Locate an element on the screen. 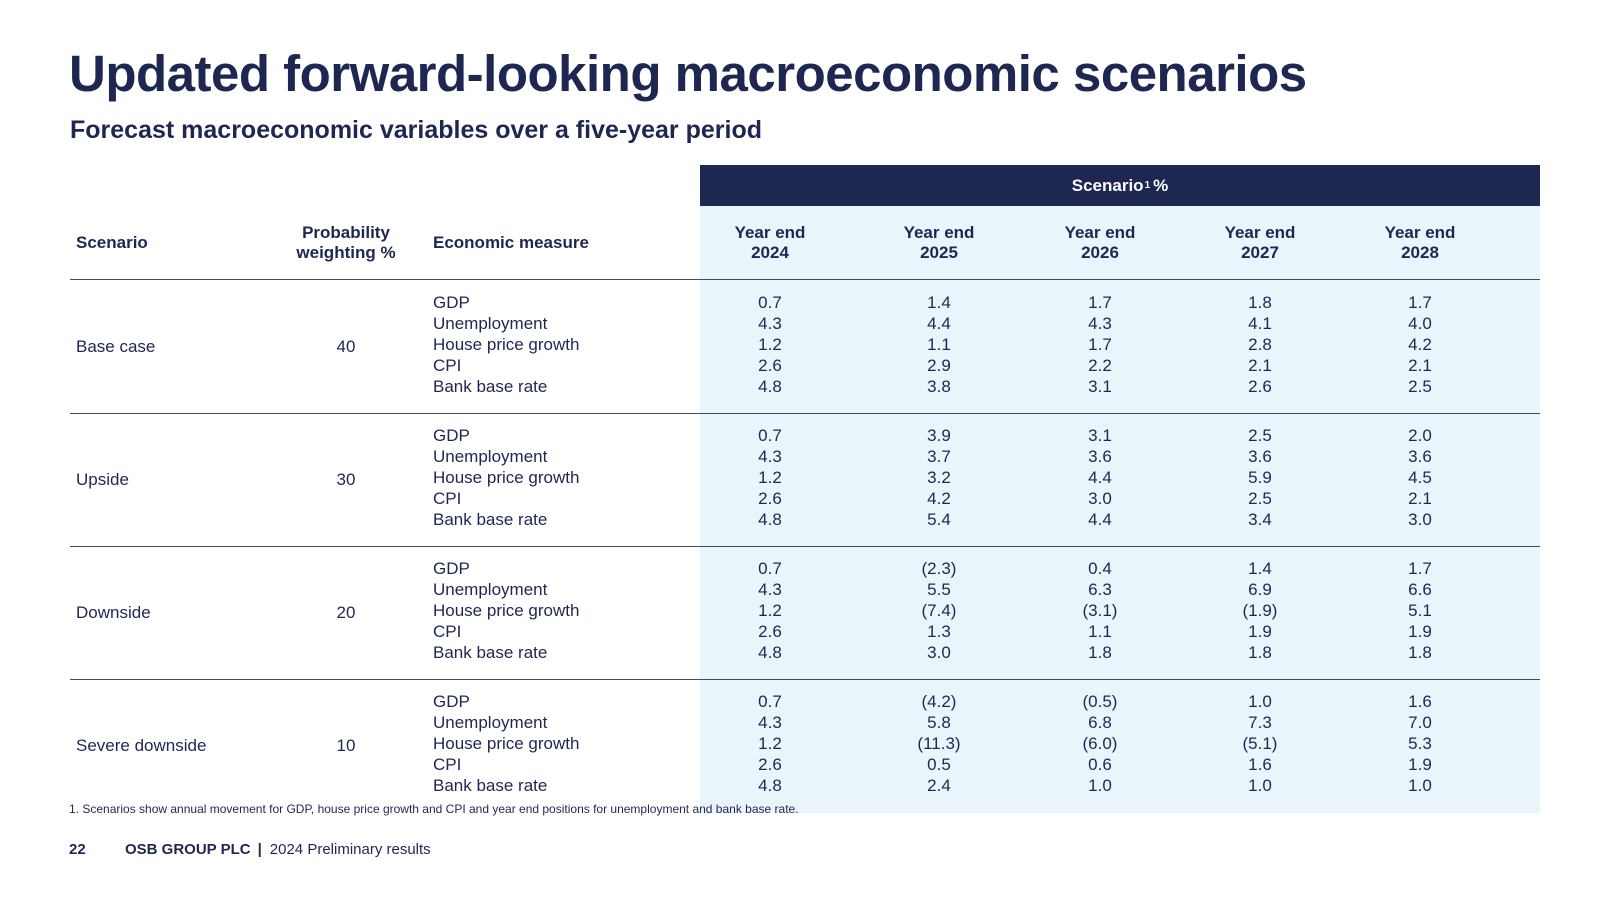 This screenshot has height=900, width=1600. header-probability-weighting: Probability weighting % is located at coordinates (346, 242).